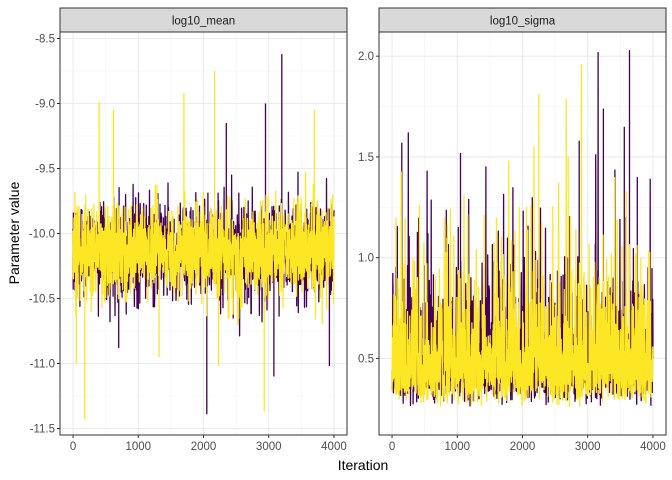 The image size is (672, 480). What do you see at coordinates (366, 359) in the screenshot?
I see `y-tick-label: 0.5` at bounding box center [366, 359].